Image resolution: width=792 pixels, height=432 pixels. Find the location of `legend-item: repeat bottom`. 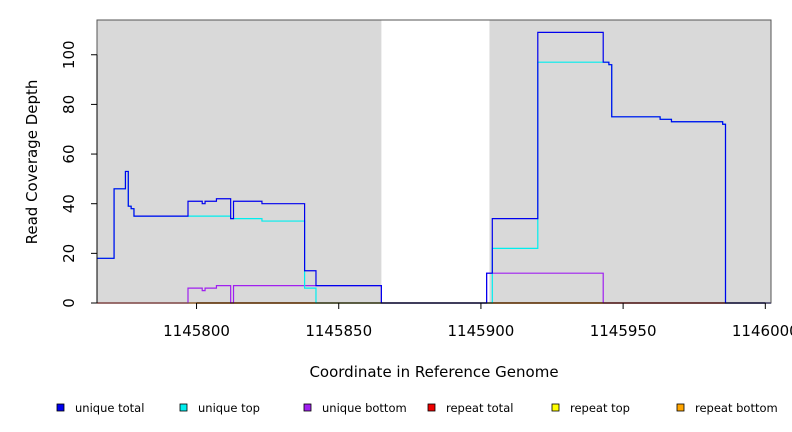

legend-item: repeat bottom is located at coordinates (727, 408).